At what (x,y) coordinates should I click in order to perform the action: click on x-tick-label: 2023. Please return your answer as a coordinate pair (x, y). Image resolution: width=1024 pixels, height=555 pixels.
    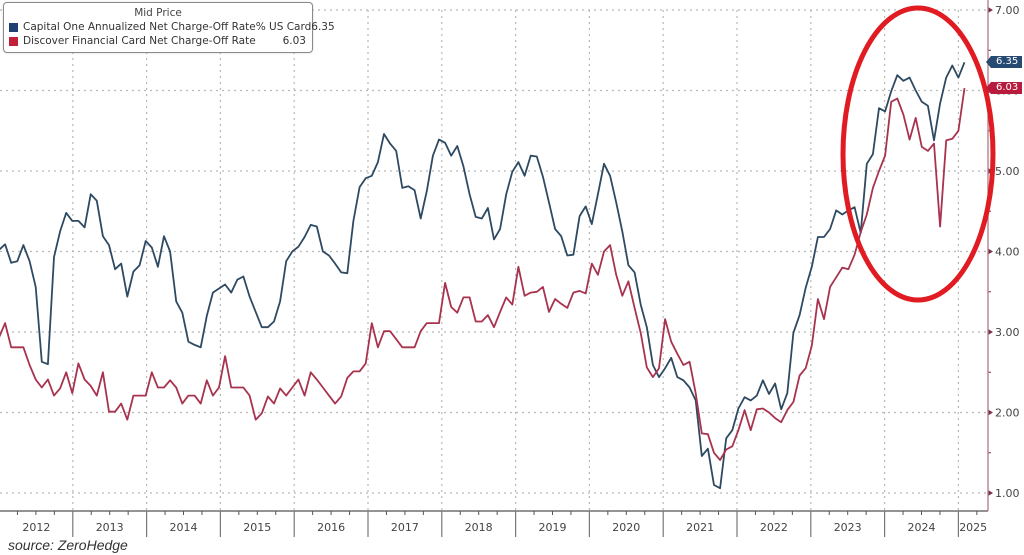
    Looking at the image, I should click on (848, 527).